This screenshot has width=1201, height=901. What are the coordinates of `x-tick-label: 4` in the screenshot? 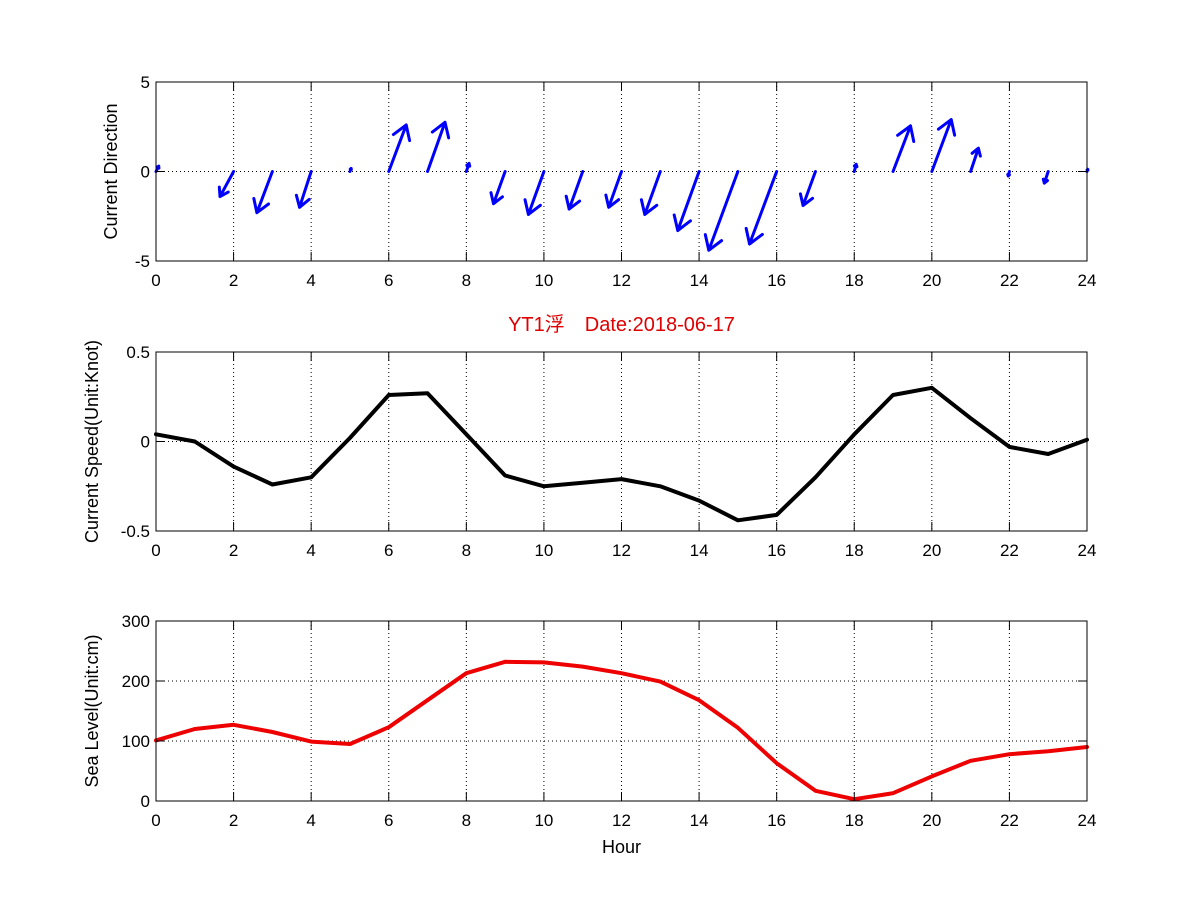 It's located at (310, 550).